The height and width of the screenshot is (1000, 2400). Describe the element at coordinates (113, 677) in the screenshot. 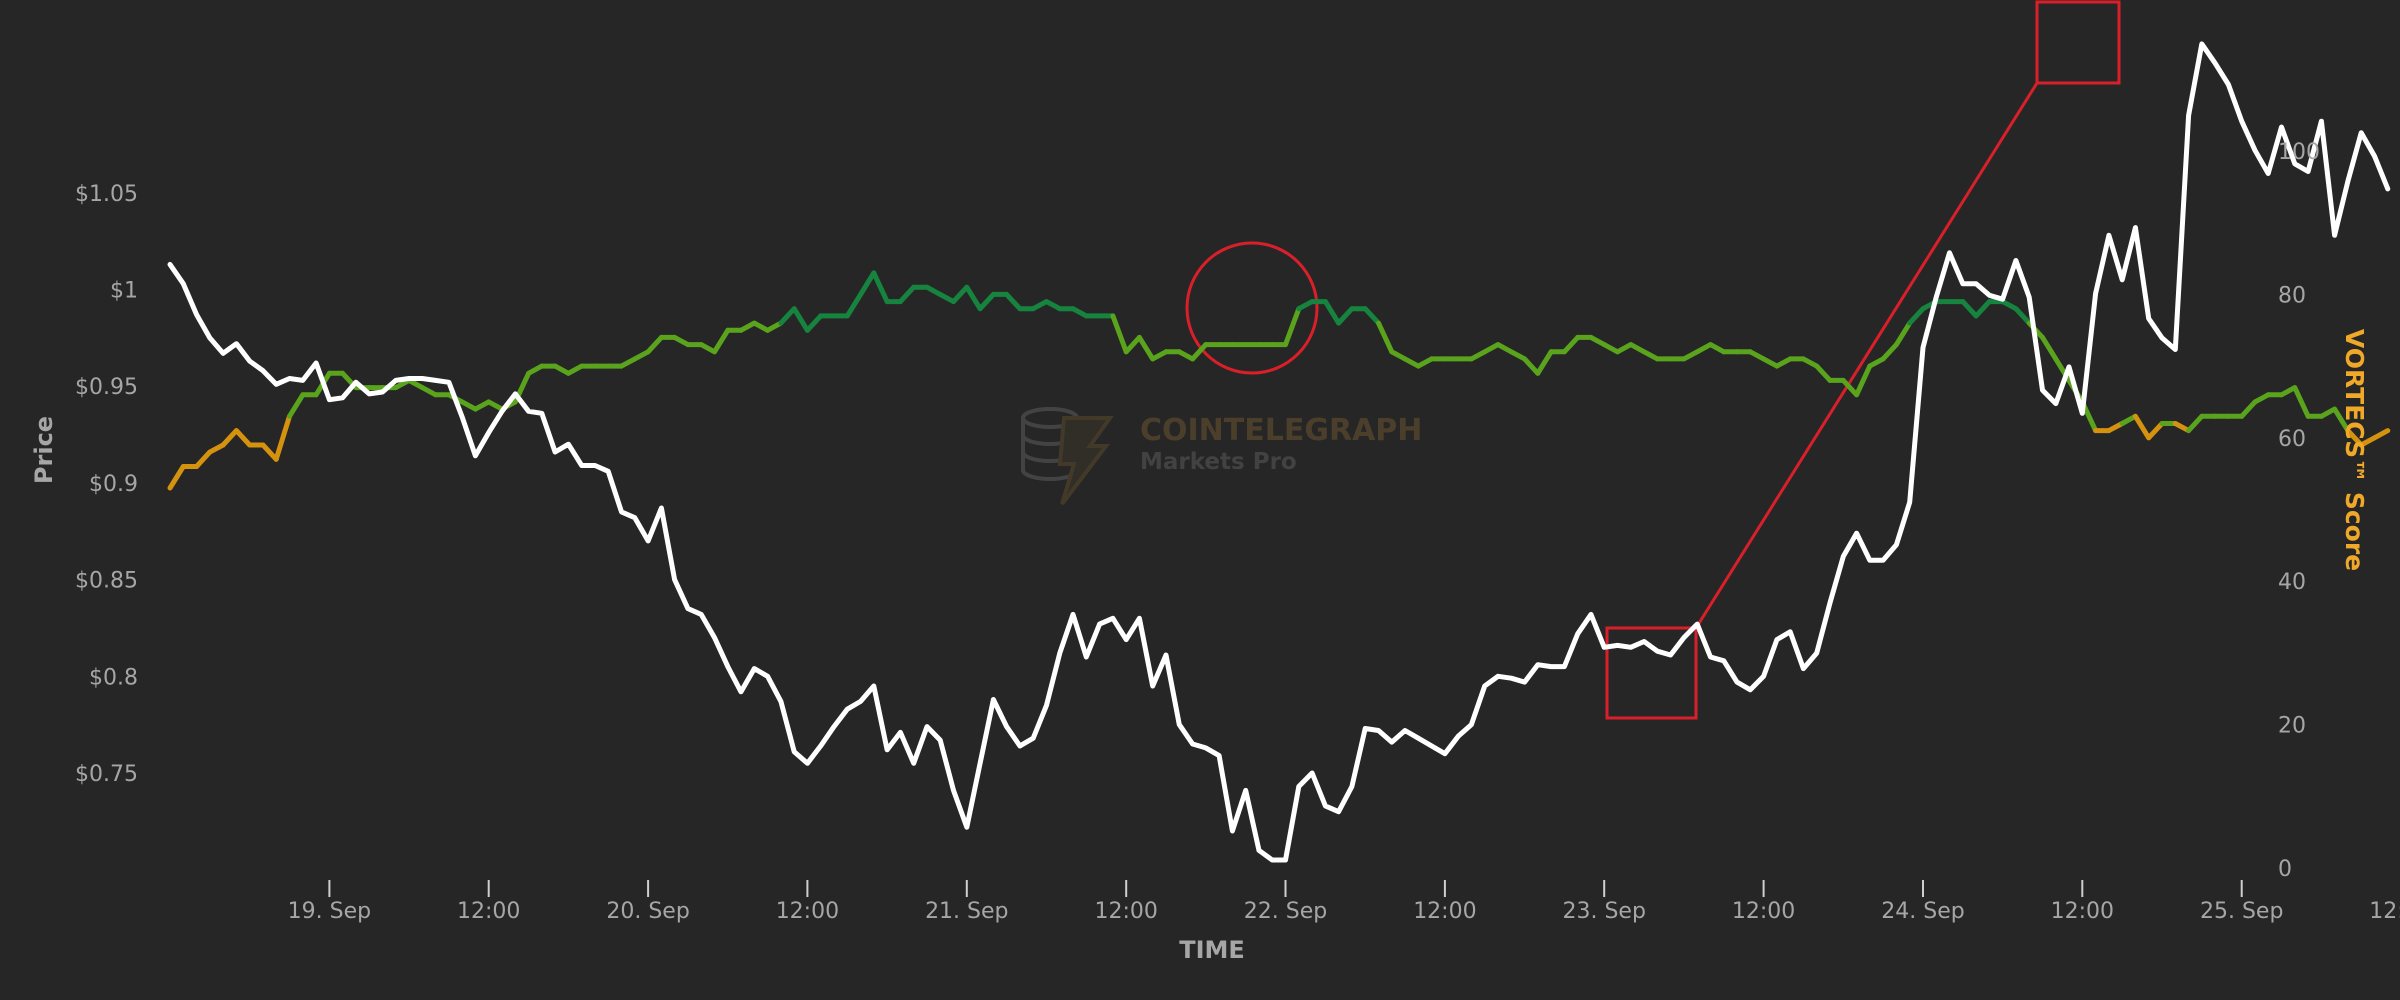

I see `price-tick-label: $0.8` at that location.